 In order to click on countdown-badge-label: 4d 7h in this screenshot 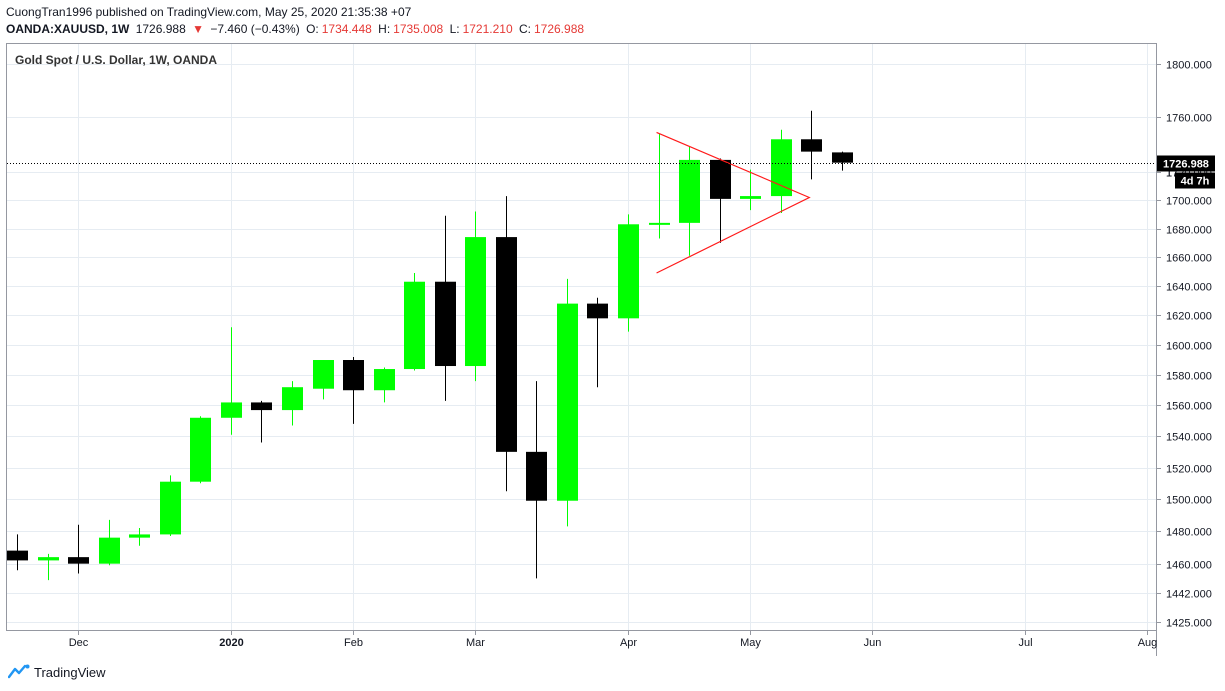, I will do `click(1195, 182)`.